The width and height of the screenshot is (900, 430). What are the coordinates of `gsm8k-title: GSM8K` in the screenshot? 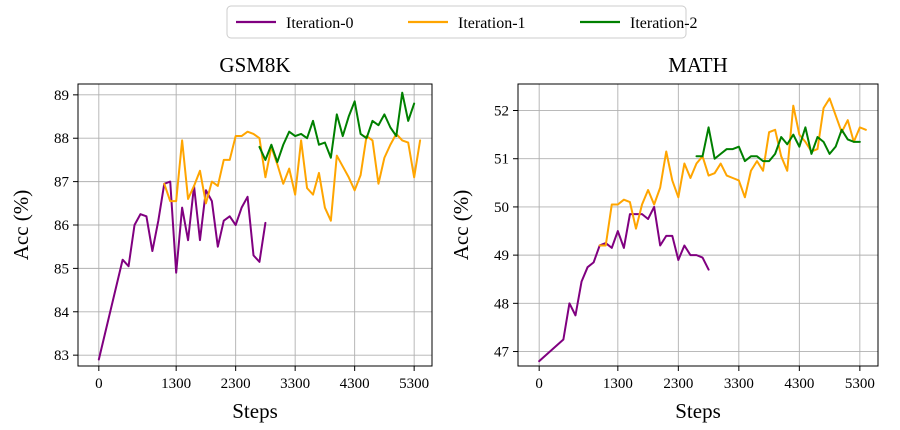 It's located at (254, 65).